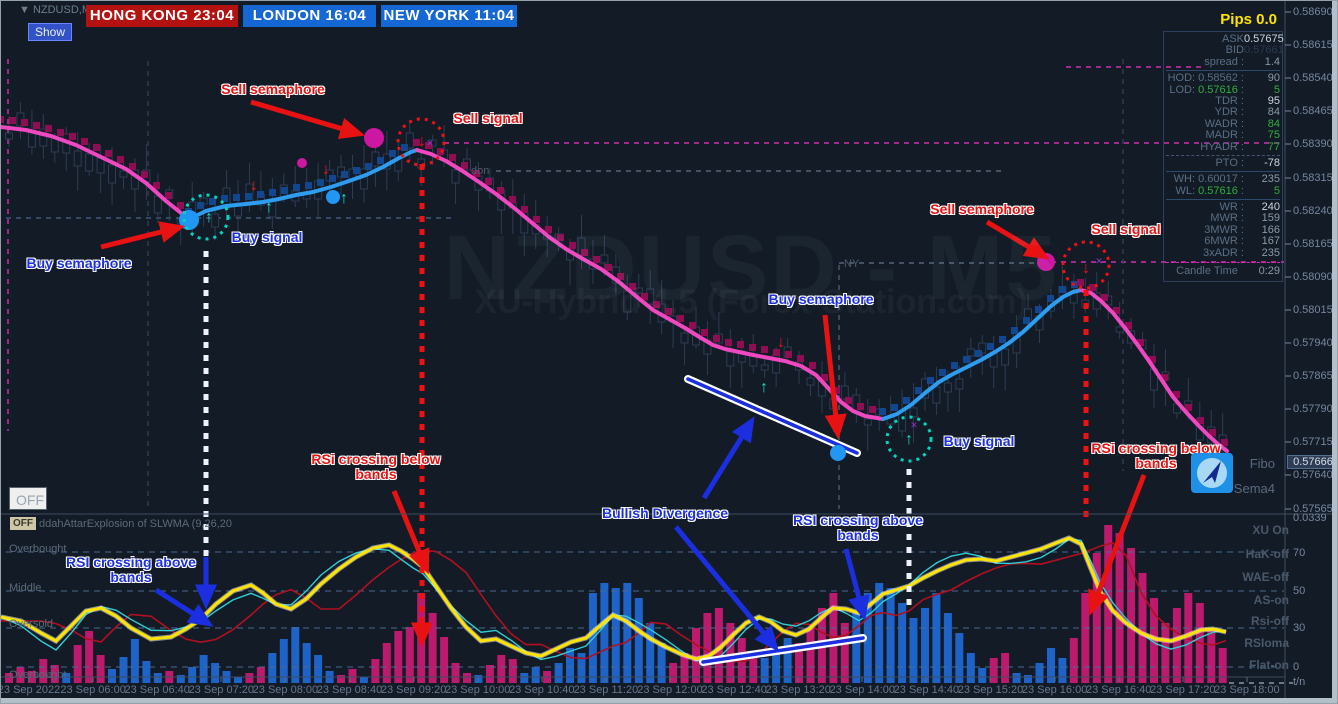  Describe the element at coordinates (1313, 376) in the screenshot. I see `price-tick: 0.57865` at that location.